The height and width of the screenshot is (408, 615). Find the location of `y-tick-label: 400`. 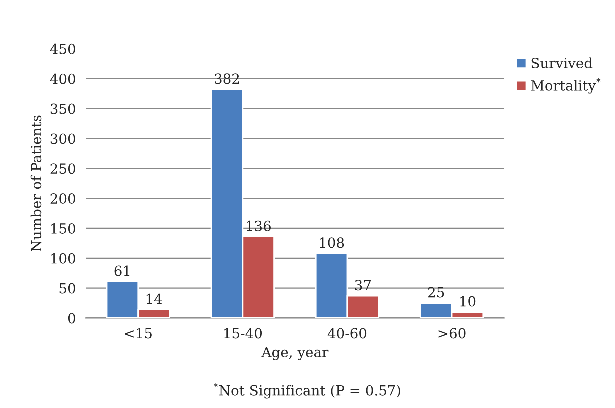

y-tick-label: 400 is located at coordinates (63, 79).